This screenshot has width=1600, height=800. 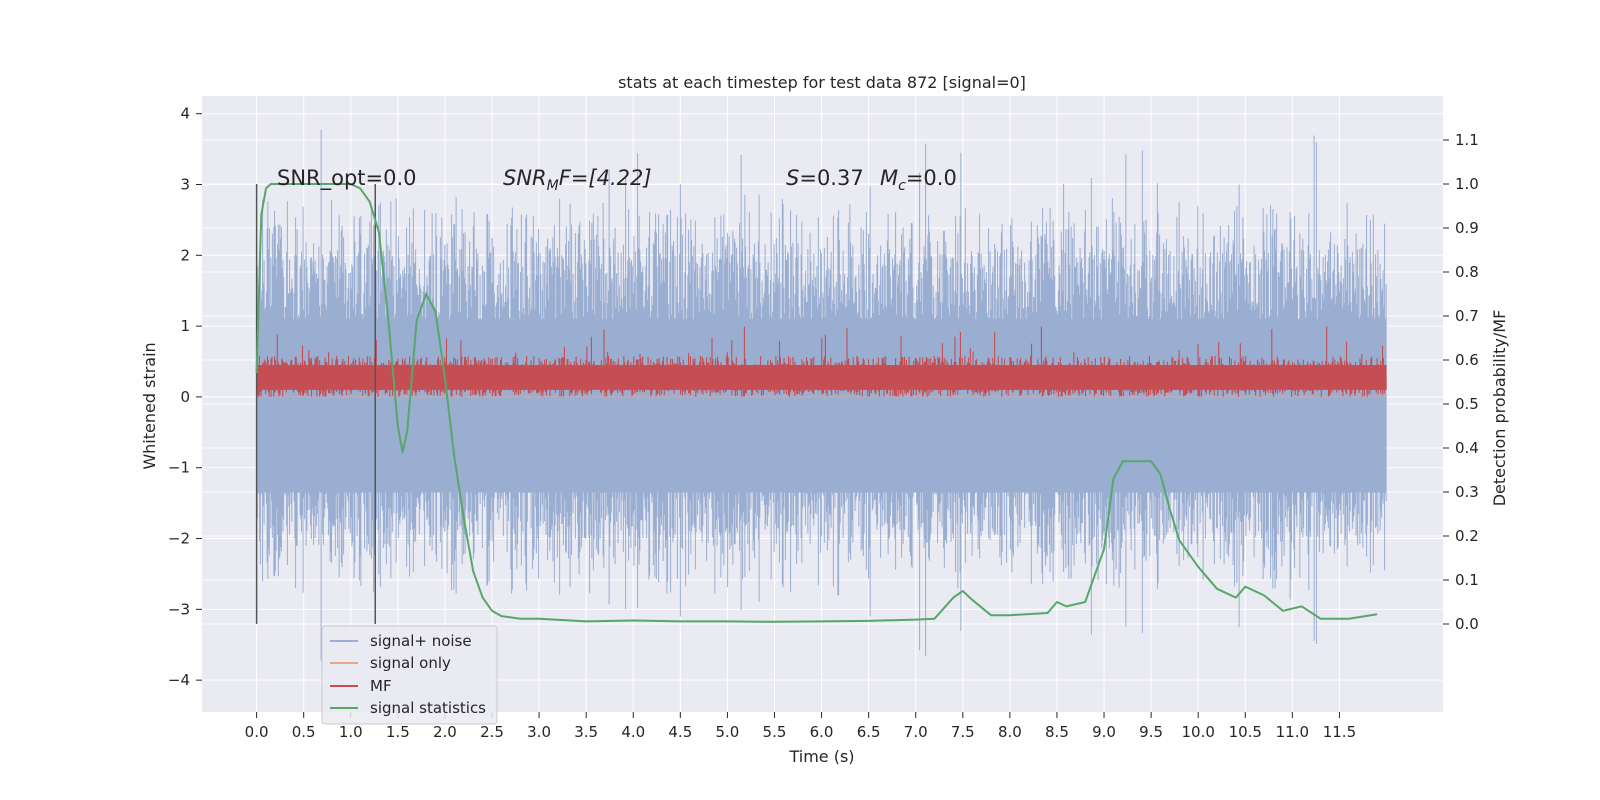 I want to click on y-right-tick-label: 0.7, so click(x=1467, y=316).